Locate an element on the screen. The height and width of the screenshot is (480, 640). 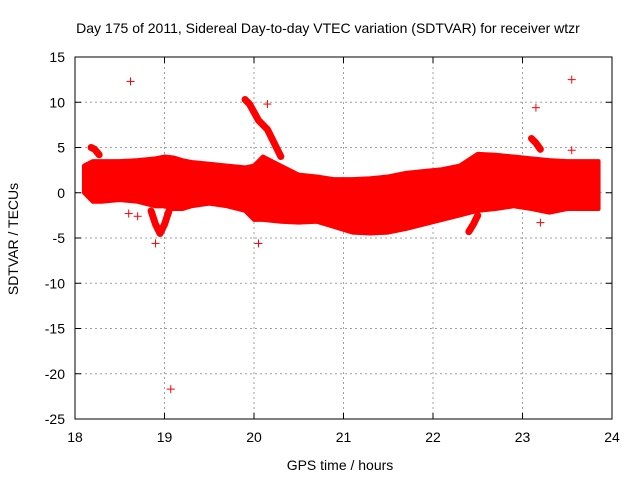
y-tick-label: -10 is located at coordinates (55, 283).